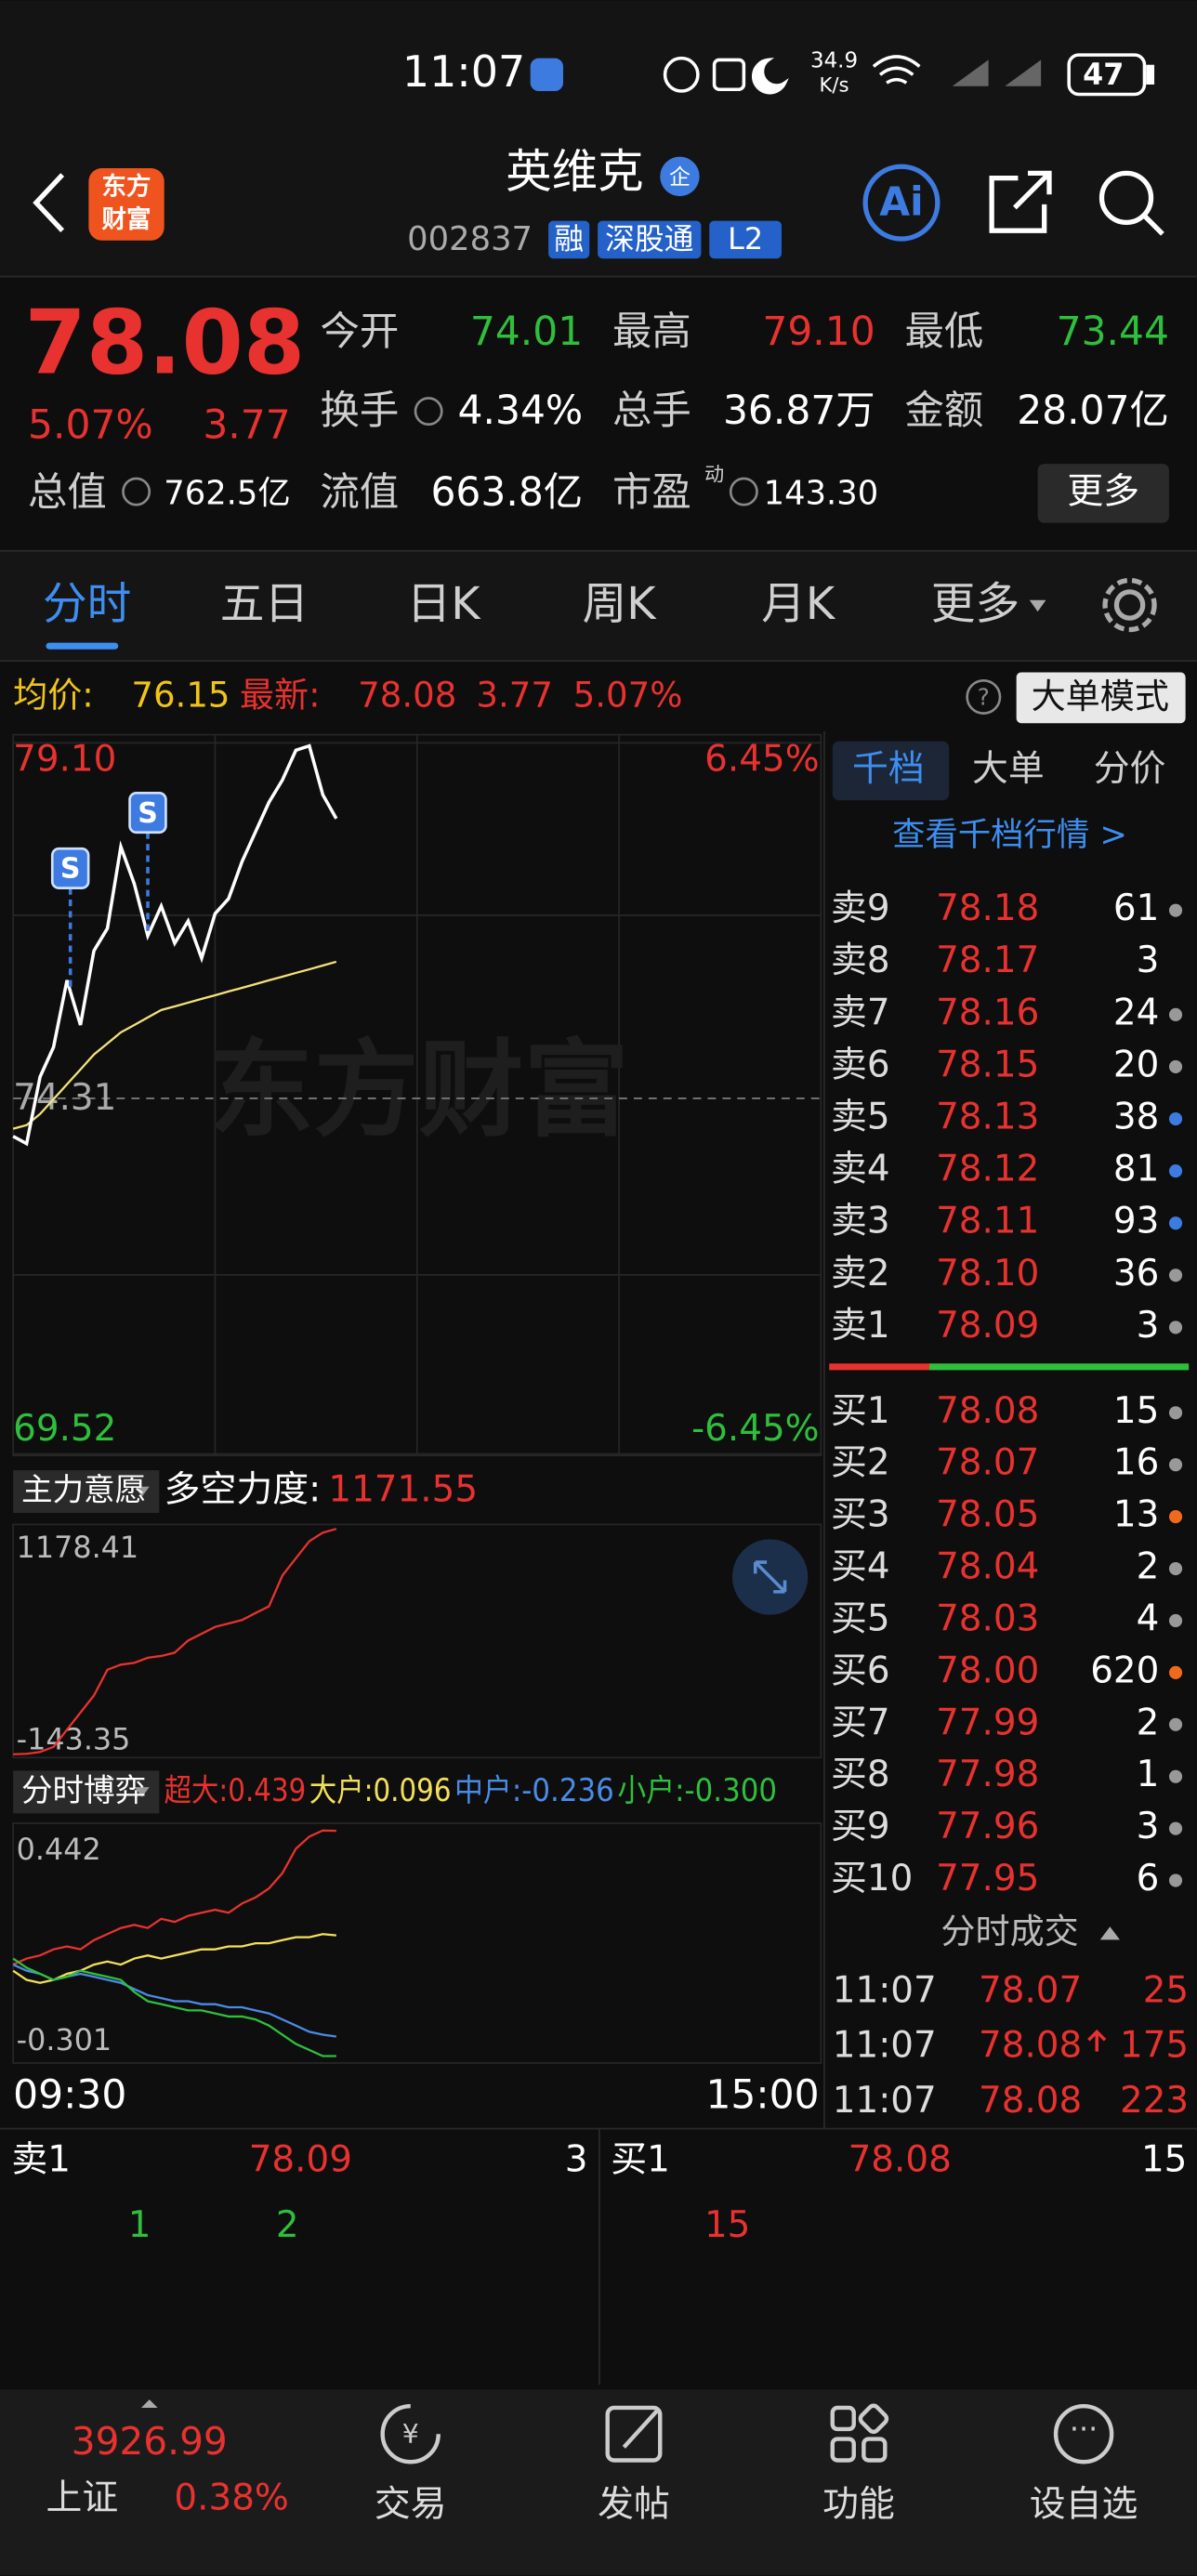 The image size is (1197, 2576). Describe the element at coordinates (180, 695) in the screenshot. I see `avg-value: 76.15` at that location.